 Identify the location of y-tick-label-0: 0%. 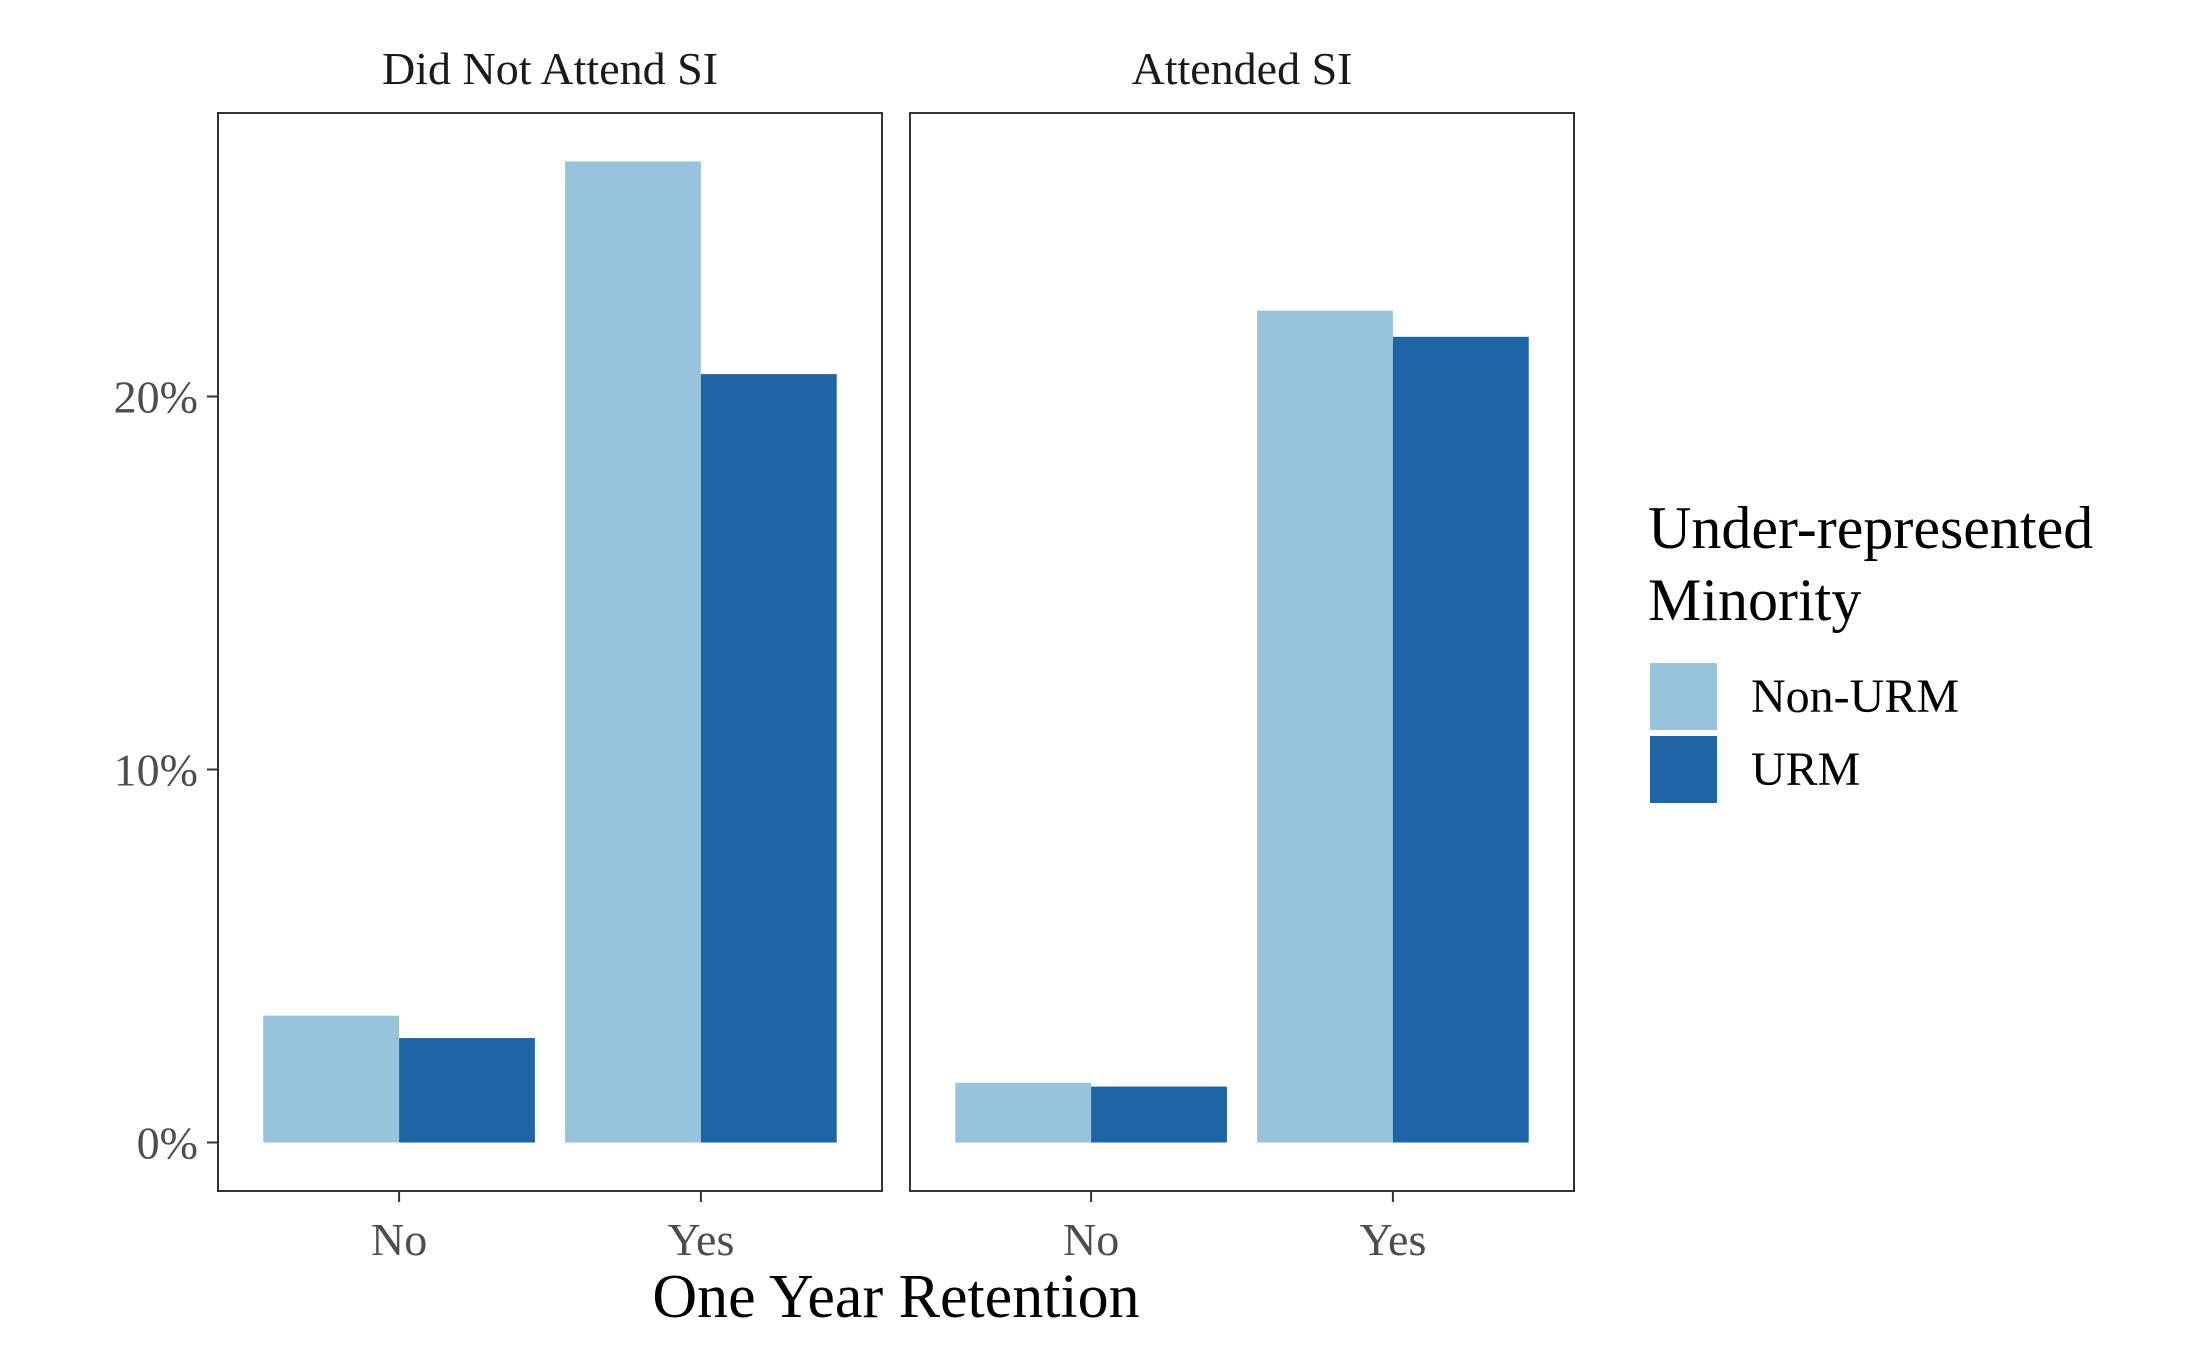
(167, 1143).